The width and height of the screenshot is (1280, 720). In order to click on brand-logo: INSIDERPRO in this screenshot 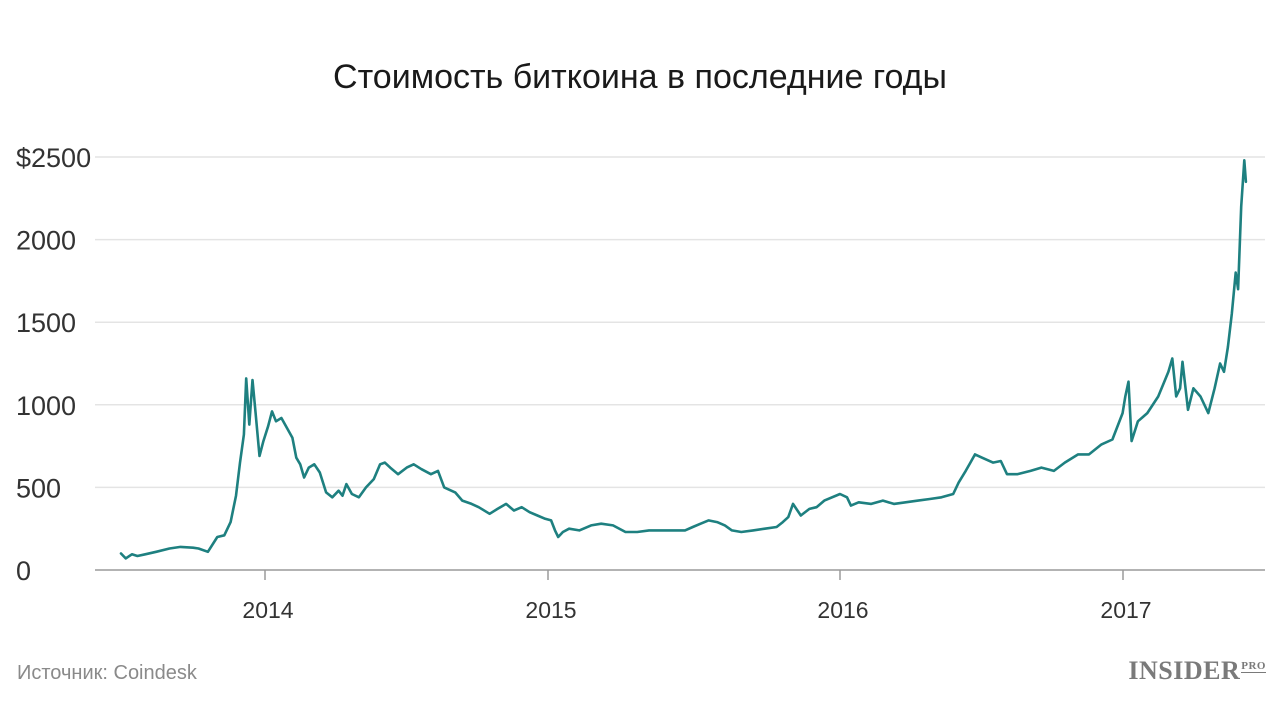, I will do `click(1197, 671)`.